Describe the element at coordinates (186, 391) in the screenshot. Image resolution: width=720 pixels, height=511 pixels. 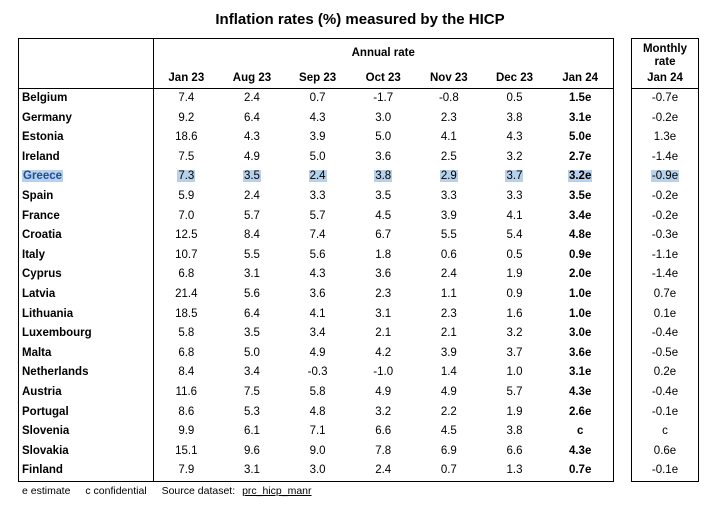
I see `rate-cell: 11.6` at that location.